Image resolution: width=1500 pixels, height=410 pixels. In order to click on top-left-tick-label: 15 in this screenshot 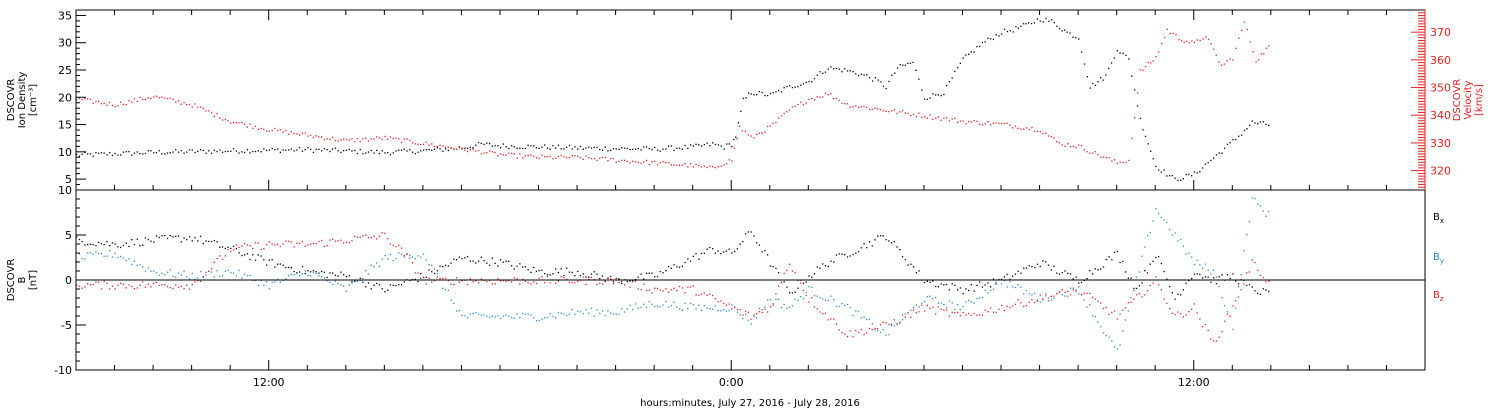, I will do `click(65, 125)`.